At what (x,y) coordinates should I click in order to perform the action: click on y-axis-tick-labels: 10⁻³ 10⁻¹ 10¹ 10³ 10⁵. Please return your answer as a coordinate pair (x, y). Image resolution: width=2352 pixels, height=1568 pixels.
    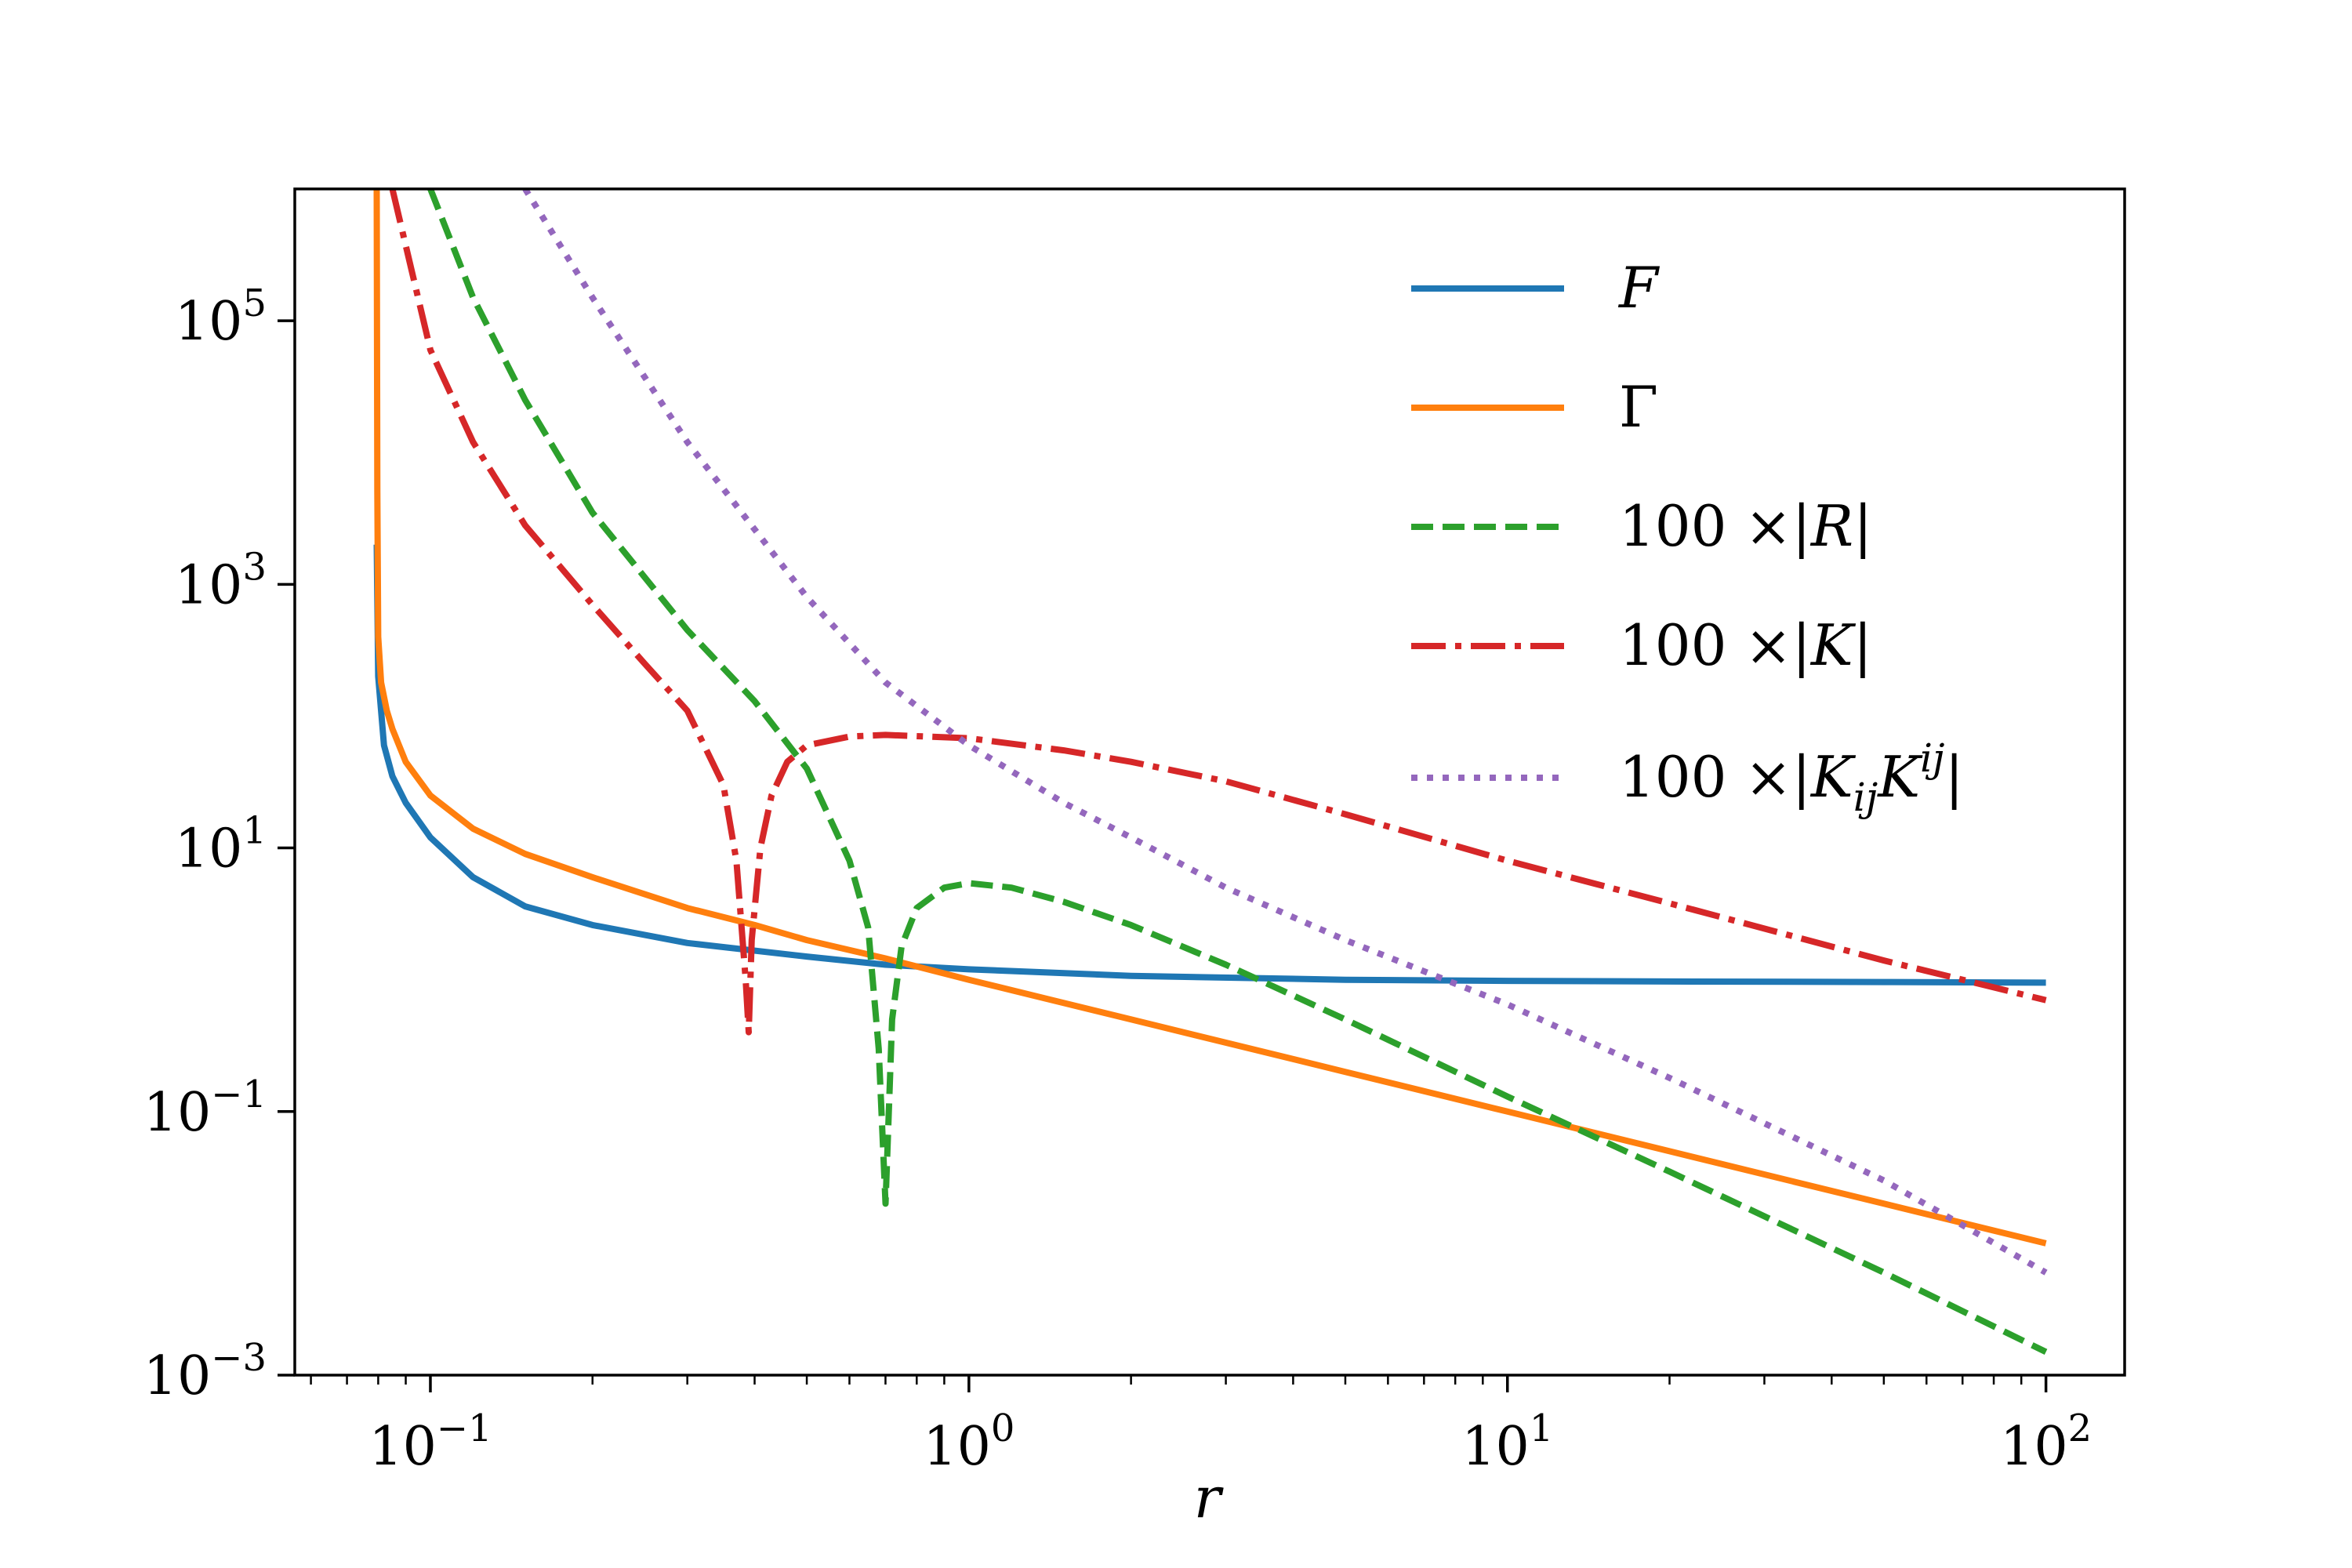
    Looking at the image, I should click on (205, 844).